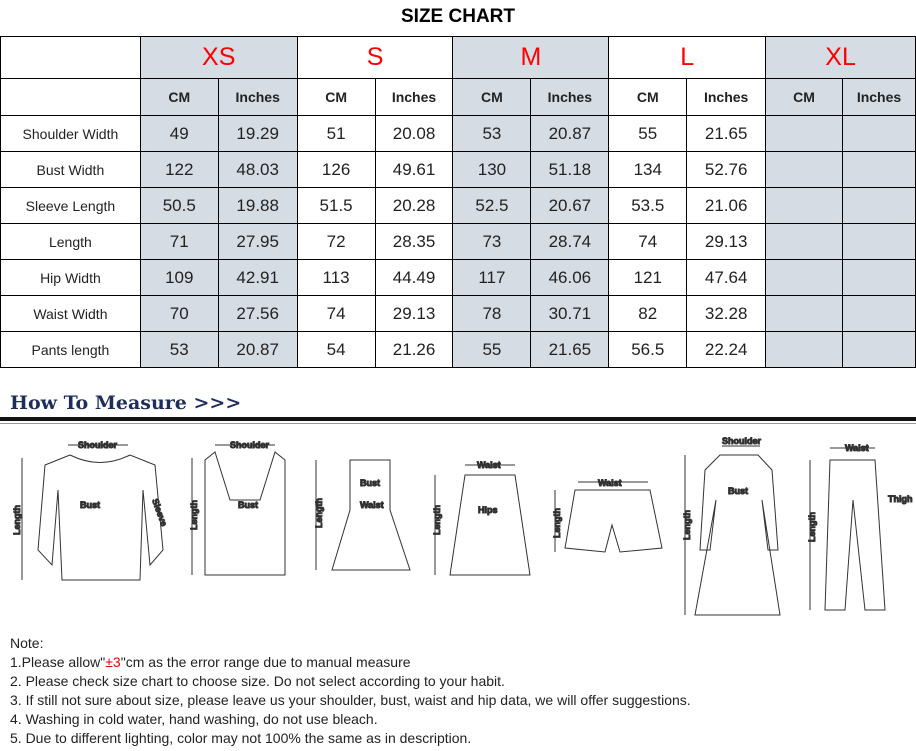 This screenshot has height=751, width=916. What do you see at coordinates (70, 313) in the screenshot?
I see `row-label: Waist Width` at bounding box center [70, 313].